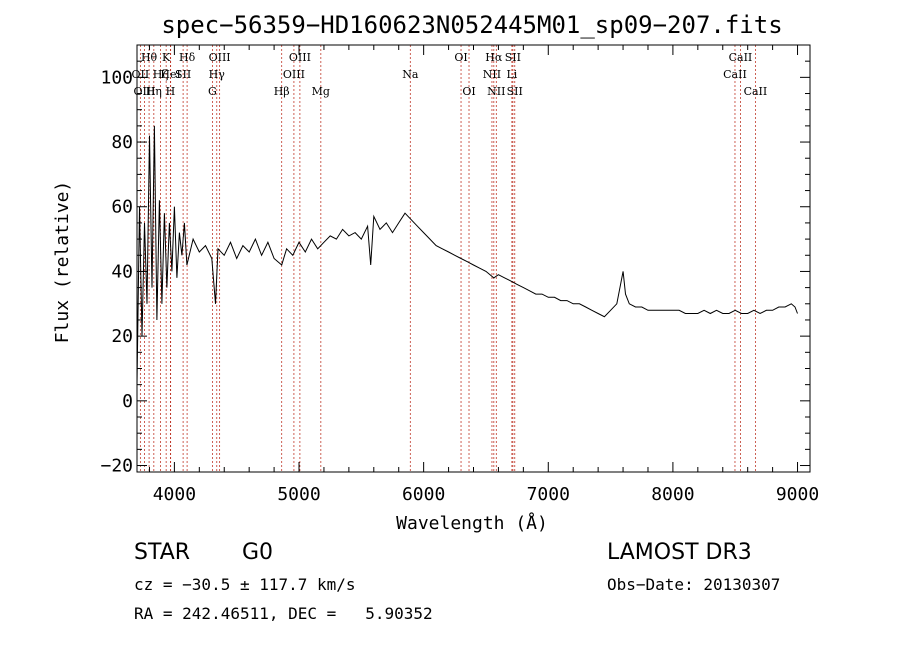 Image resolution: width=900 pixels, height=649 pixels. What do you see at coordinates (217, 74) in the screenshot?
I see `line-label: Hγ` at bounding box center [217, 74].